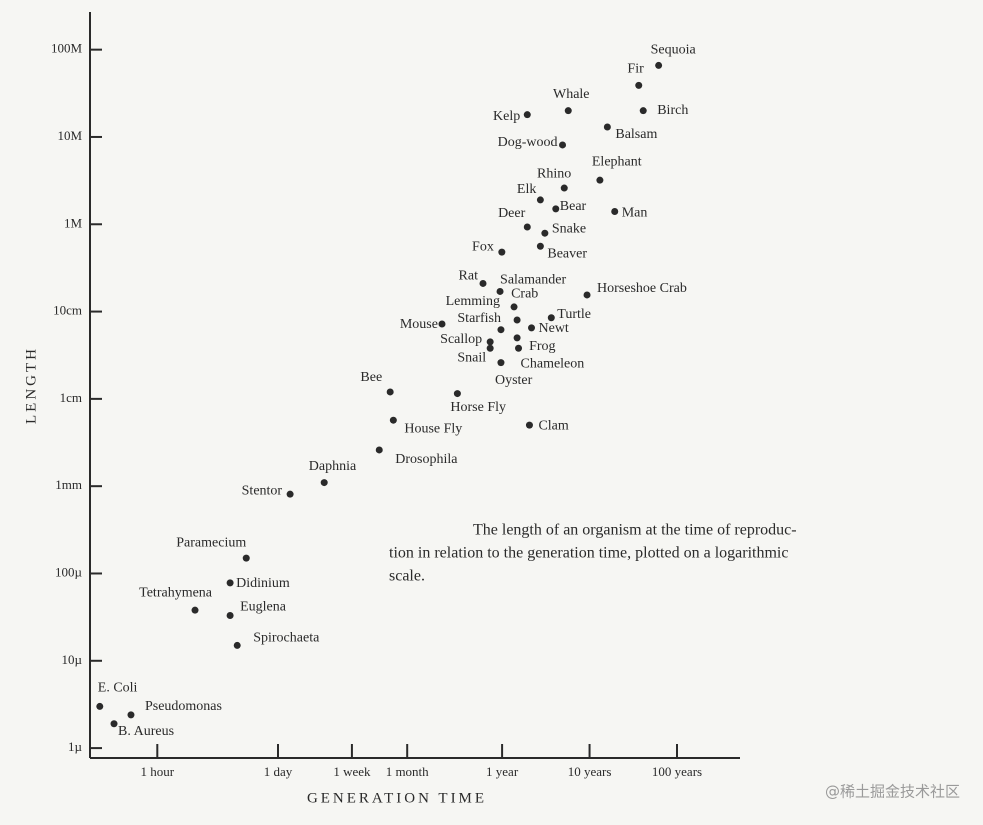 This screenshot has height=825, width=983. Describe the element at coordinates (67, 48) in the screenshot. I see `y-tick-label: 100M` at that location.